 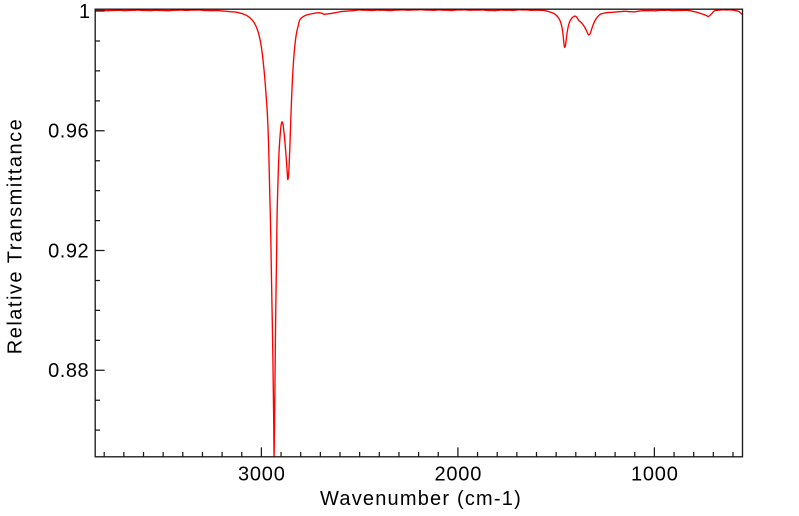 I want to click on svg-text: 0.96, so click(x=68, y=132).